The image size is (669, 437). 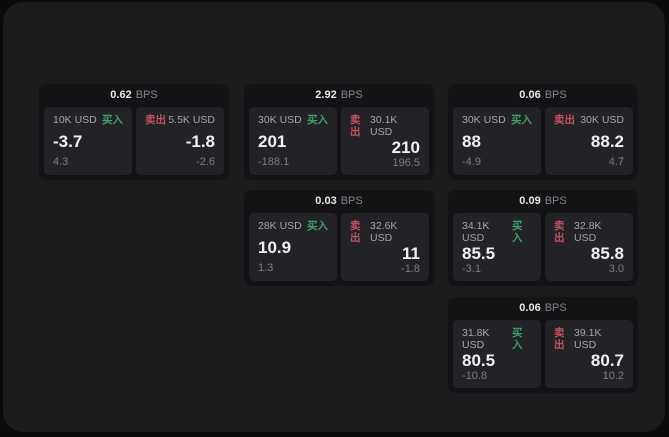 I want to click on buy-delta: -188.1, so click(x=274, y=162).